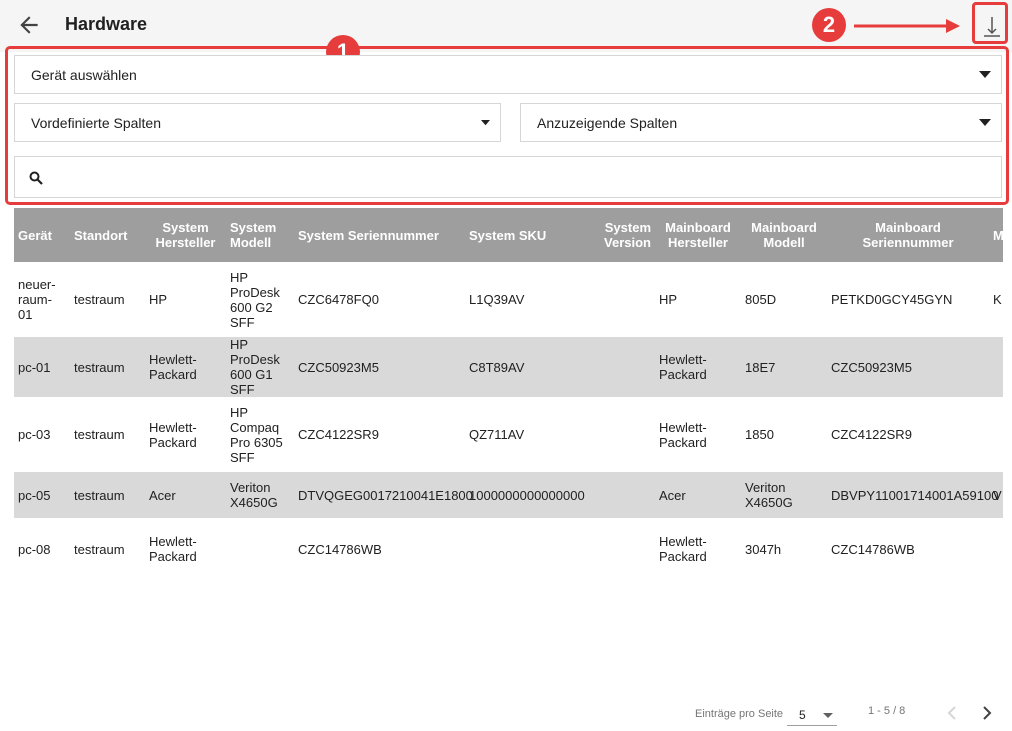 The width and height of the screenshot is (1012, 731). What do you see at coordinates (812, 715) in the screenshot?
I see `rows-per-page-select: 5` at bounding box center [812, 715].